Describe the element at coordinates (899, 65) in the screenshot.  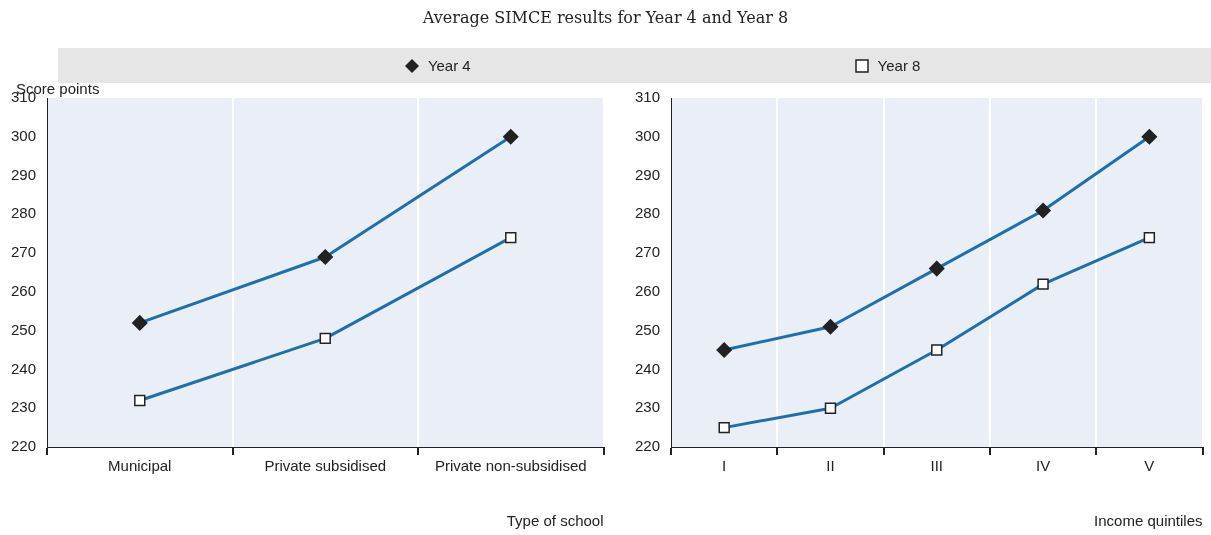
I see `legend-label: Year 8` at that location.